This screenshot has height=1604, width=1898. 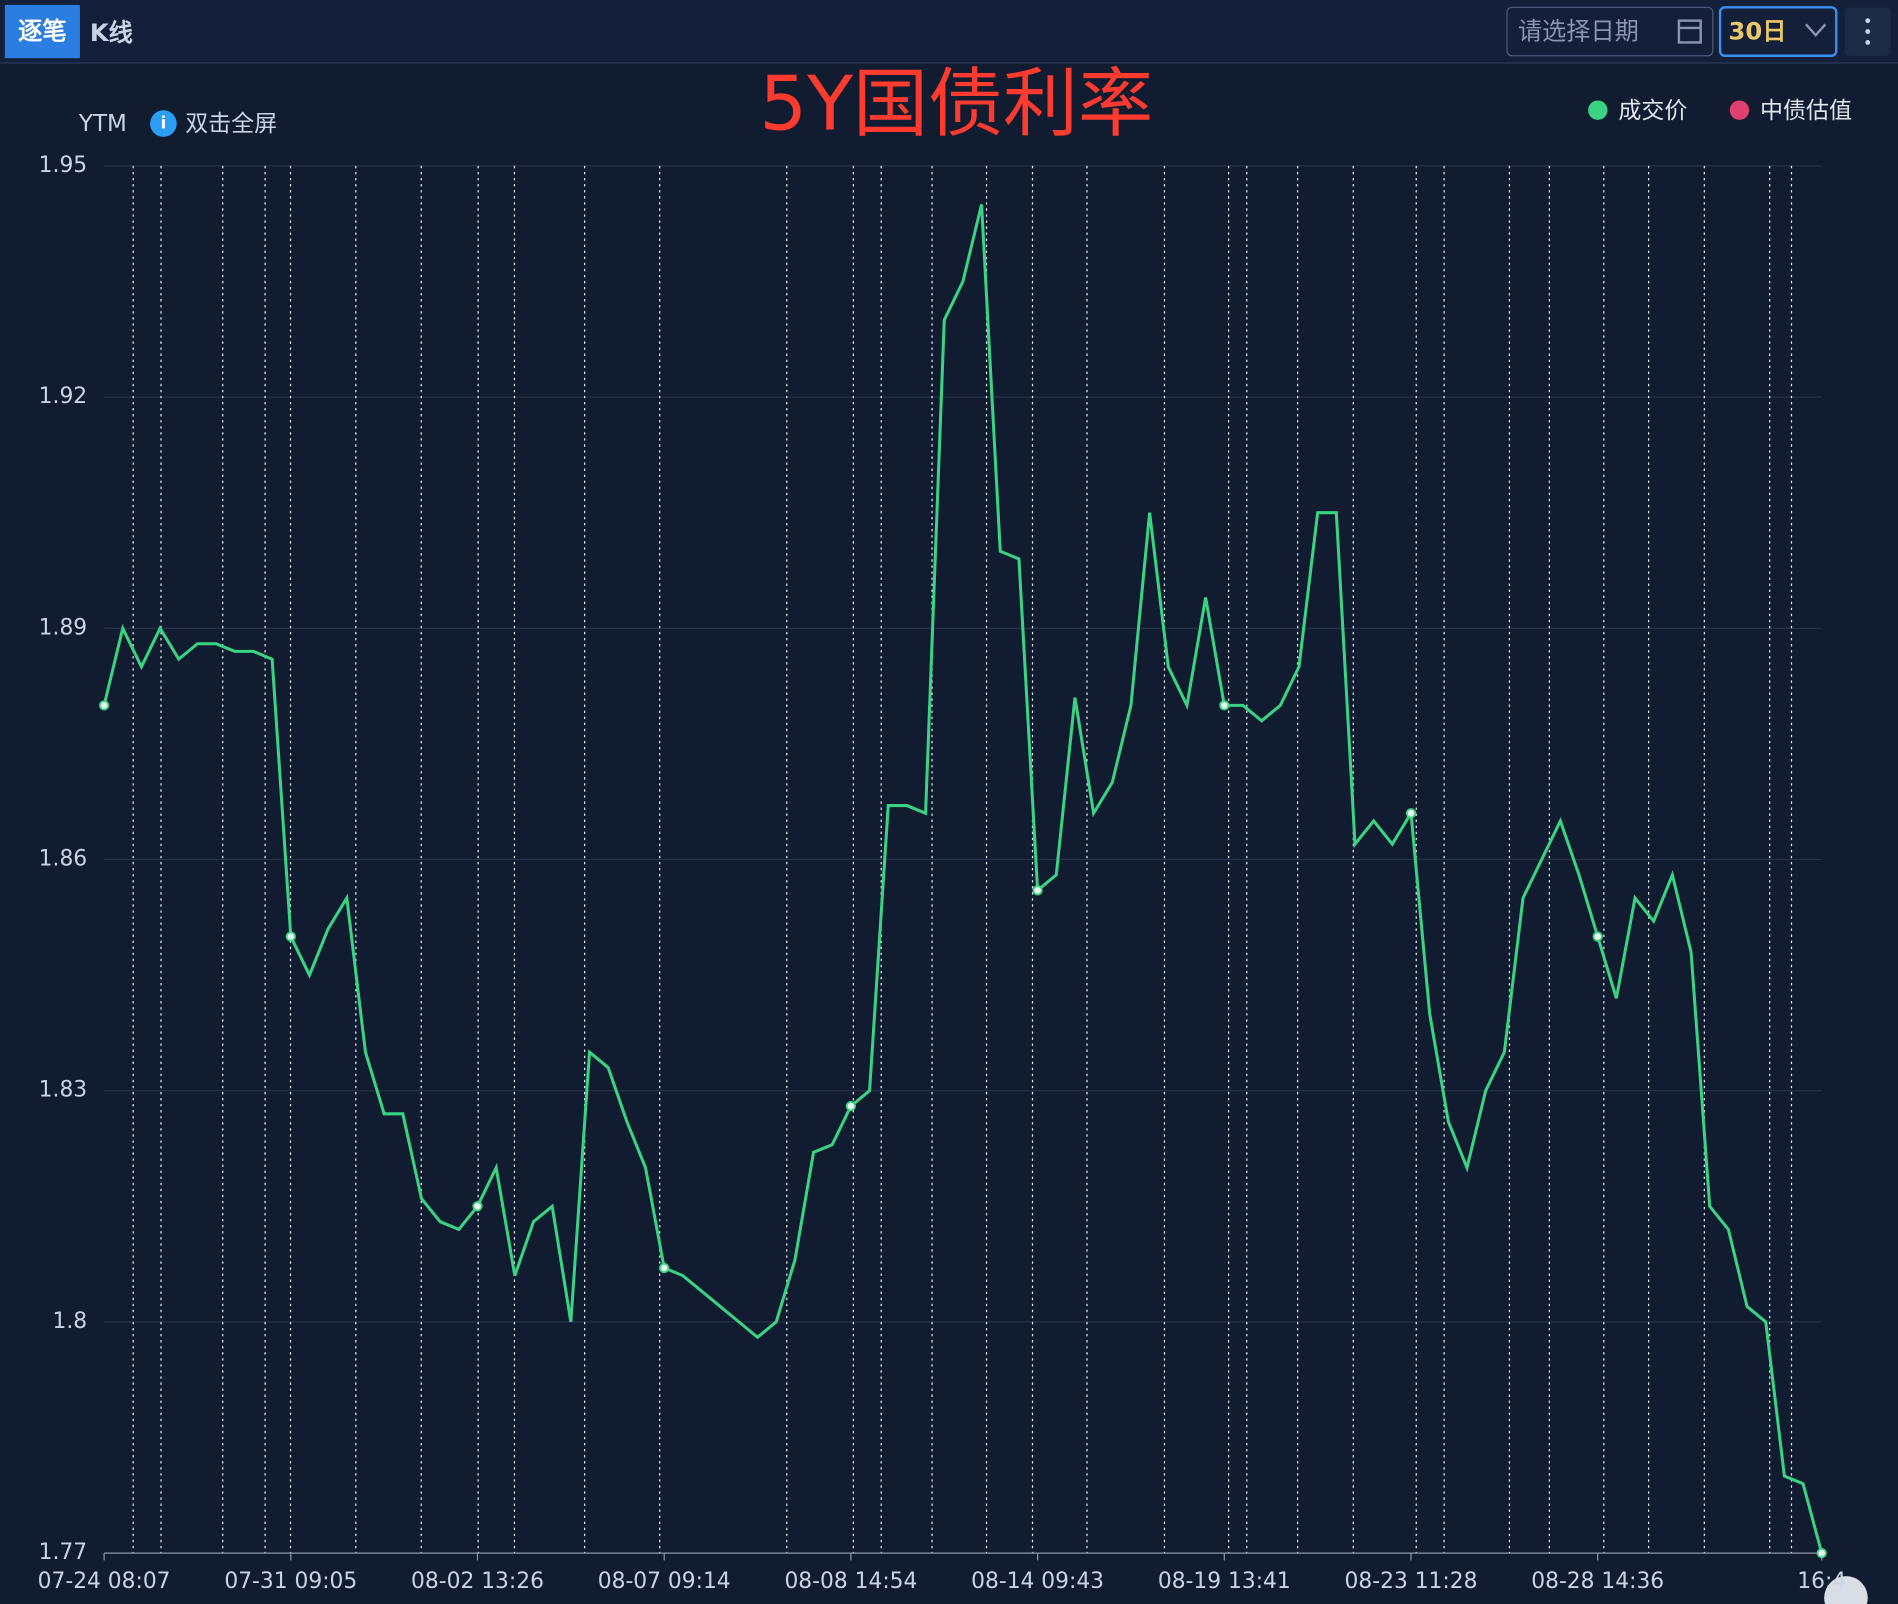 I want to click on x-tick-label: 08-19 13:41, so click(x=1224, y=1581).